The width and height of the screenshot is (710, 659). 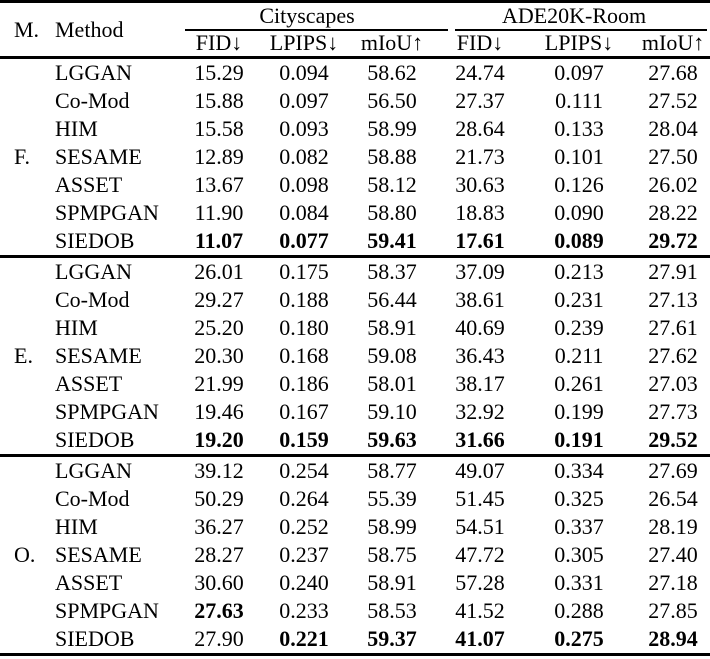 I want to click on value-cell: 0.175, so click(x=304, y=271).